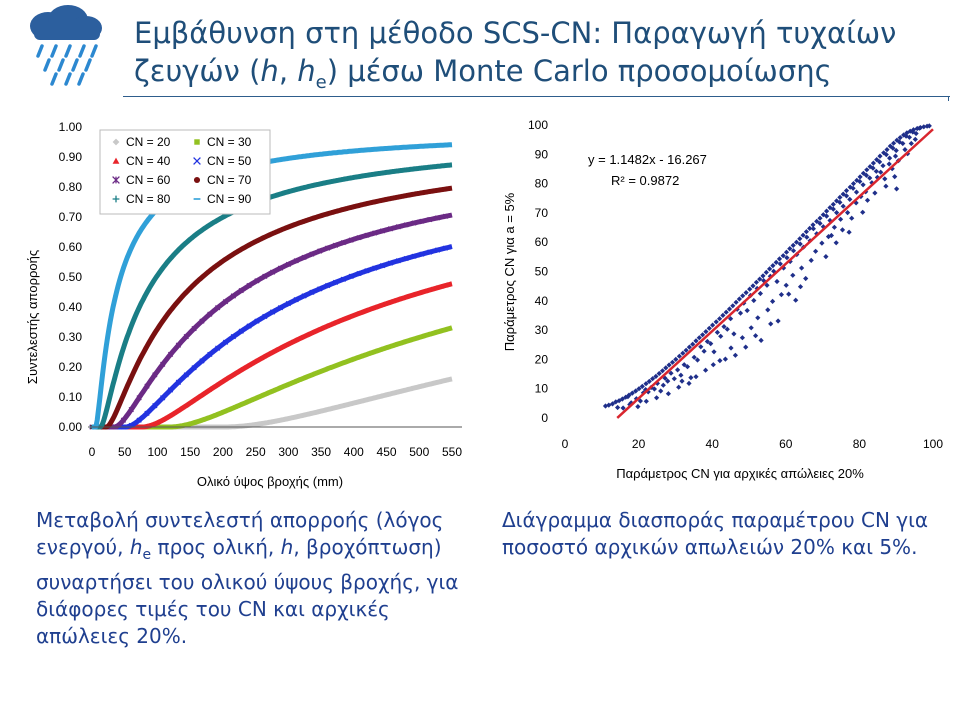 This screenshot has width=960, height=705. I want to click on legend-box, so click(185, 172).